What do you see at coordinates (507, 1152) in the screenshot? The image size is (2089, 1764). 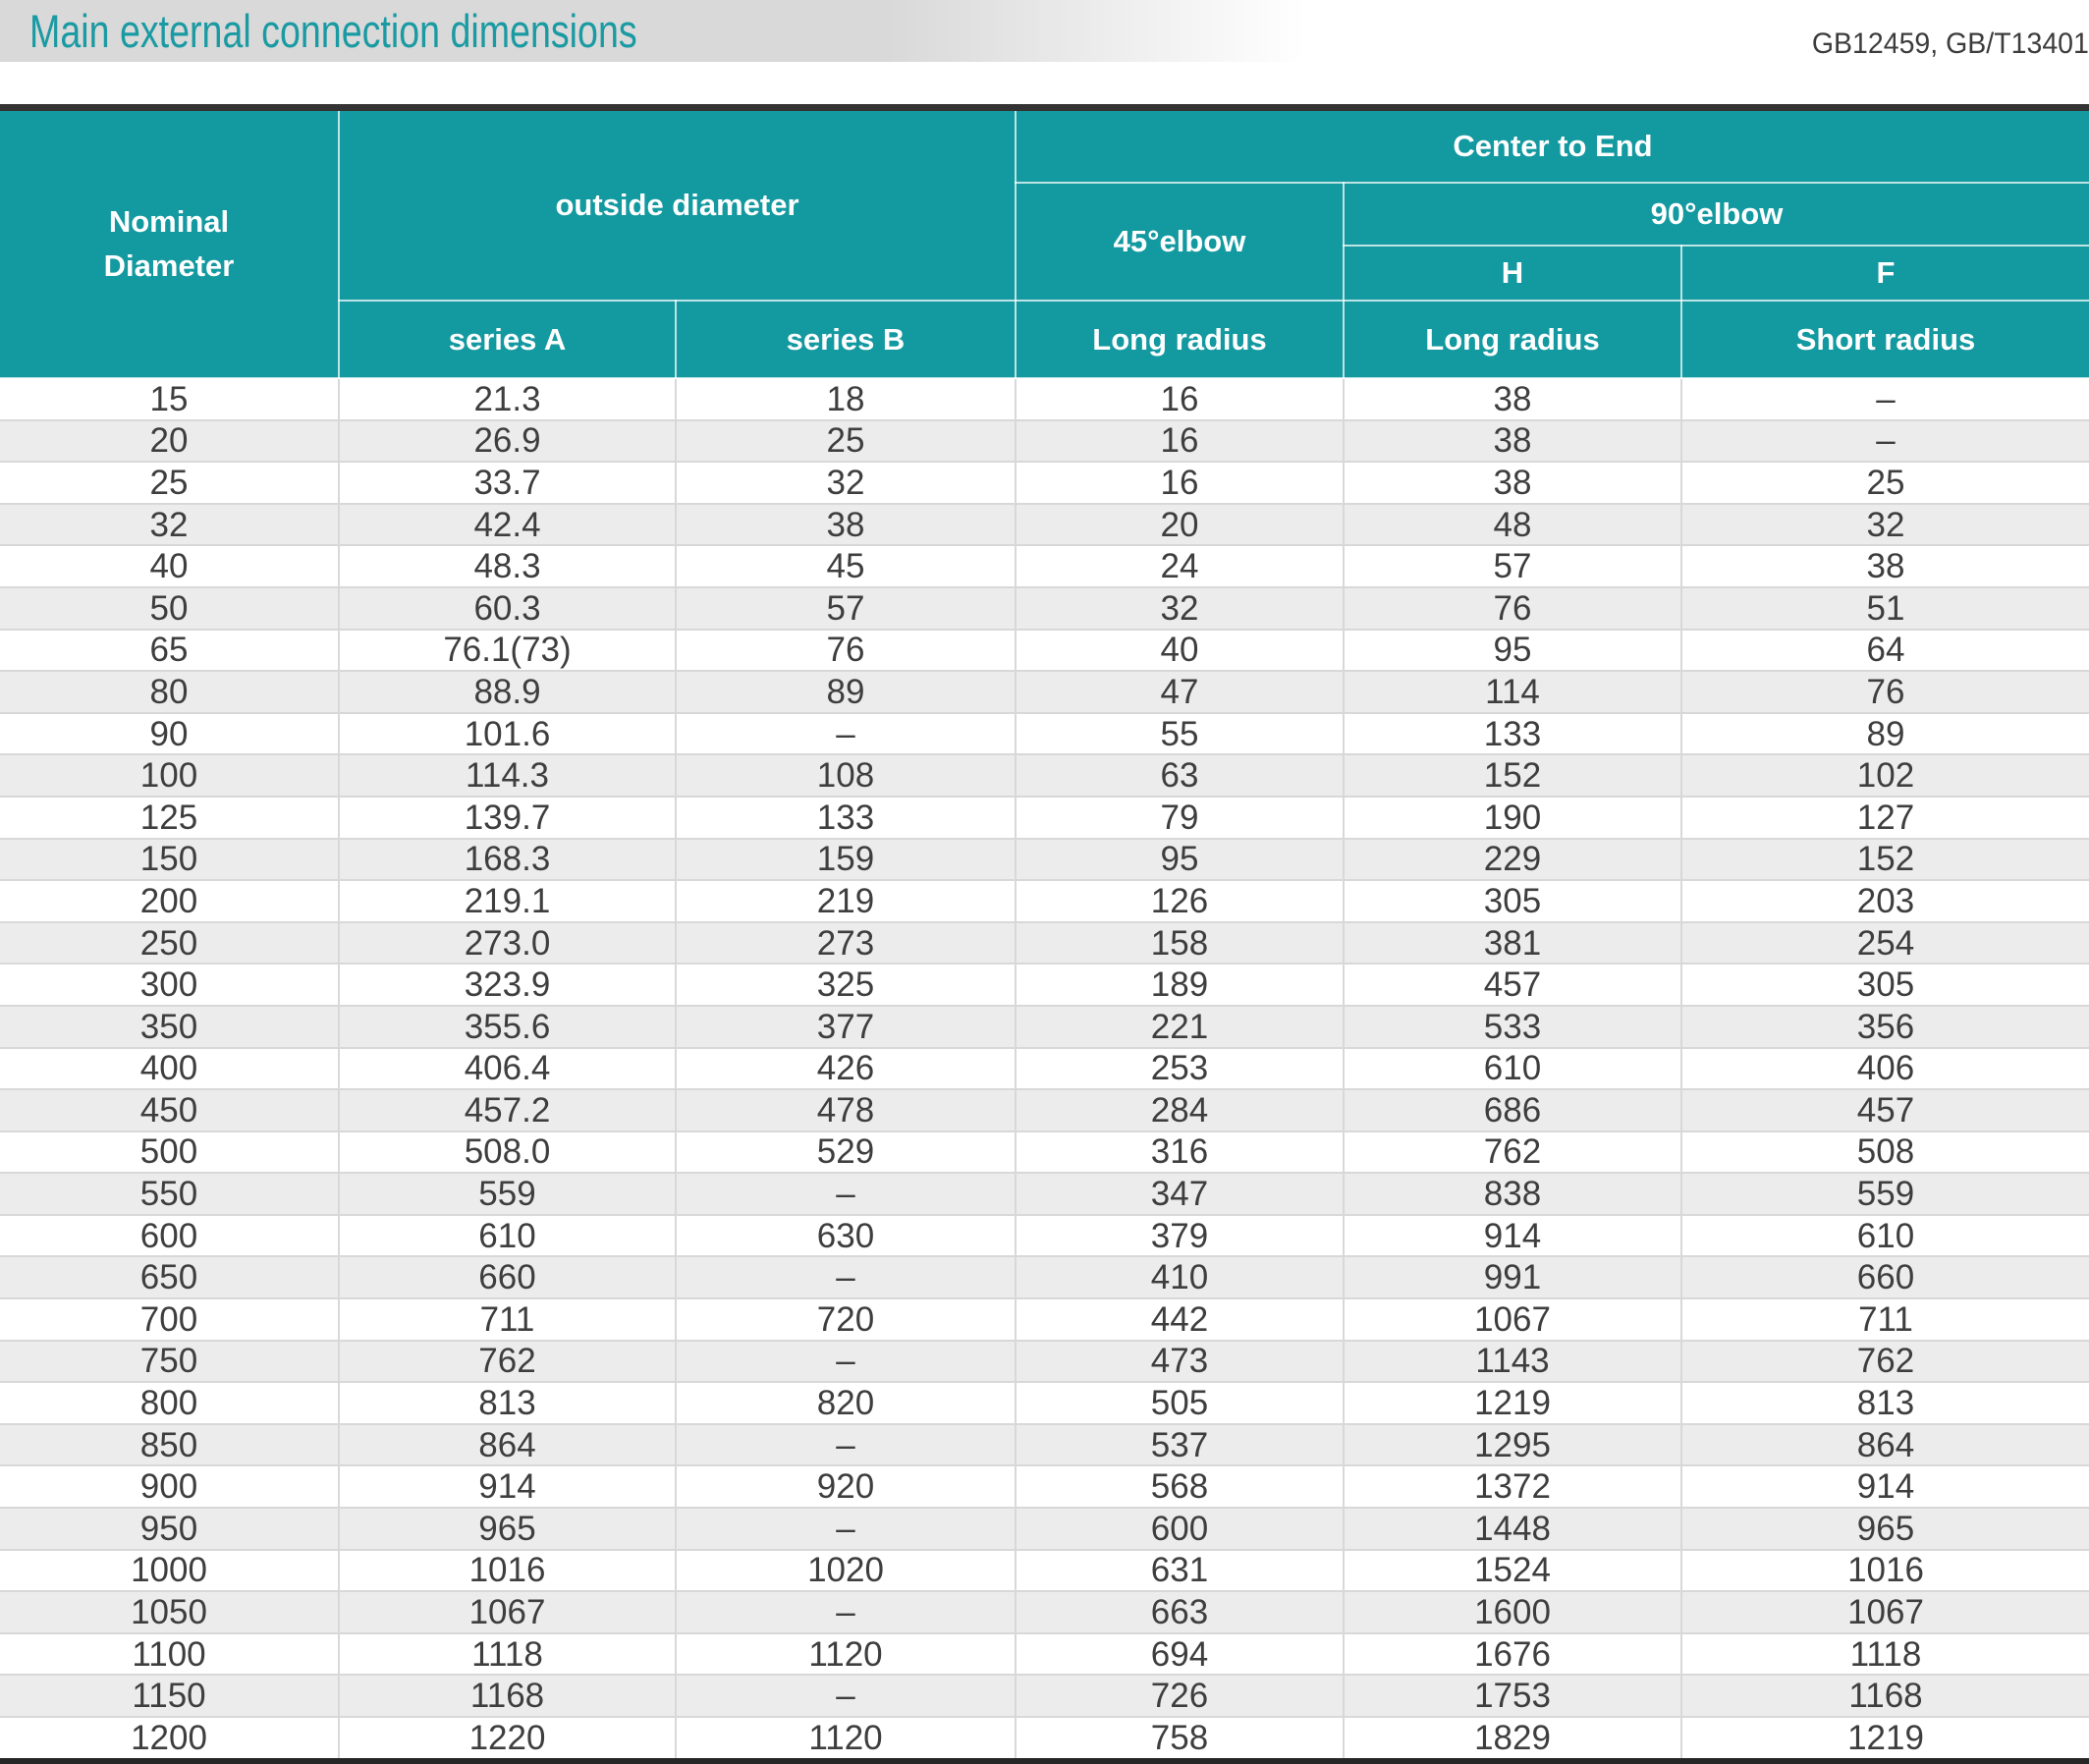 I see `cell-series-a: 508.0` at bounding box center [507, 1152].